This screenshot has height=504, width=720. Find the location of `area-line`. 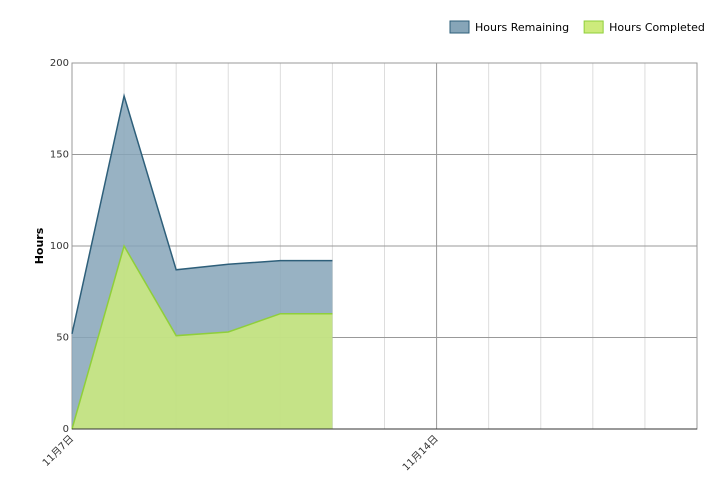

area-line is located at coordinates (202, 337).